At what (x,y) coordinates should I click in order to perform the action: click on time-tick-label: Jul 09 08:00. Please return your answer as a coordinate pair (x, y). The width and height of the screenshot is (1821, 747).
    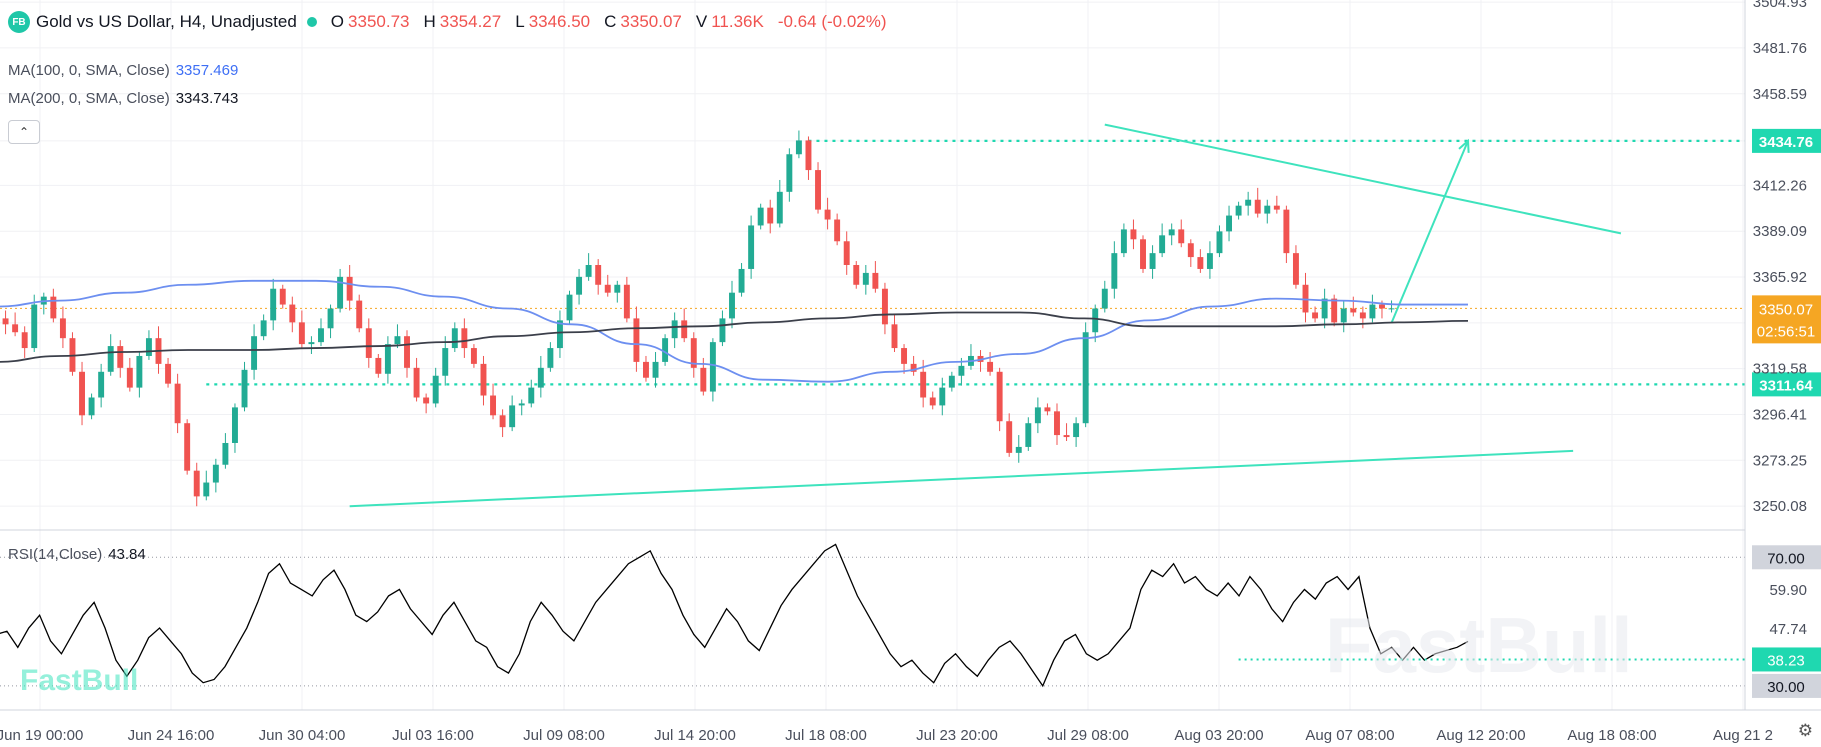
    Looking at the image, I should click on (564, 735).